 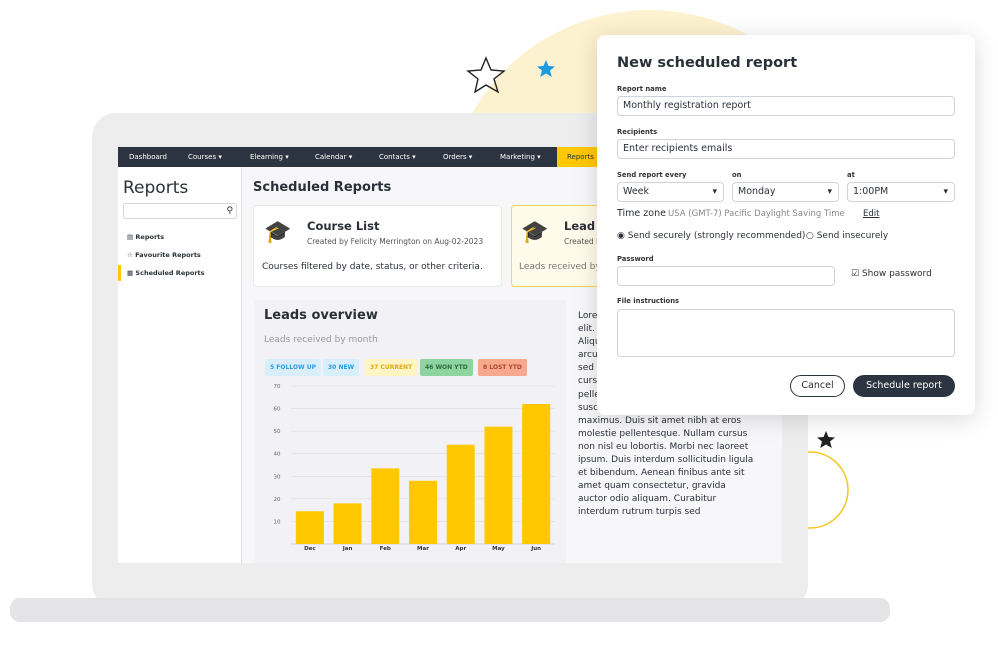 I want to click on report-card, so click(x=377, y=246).